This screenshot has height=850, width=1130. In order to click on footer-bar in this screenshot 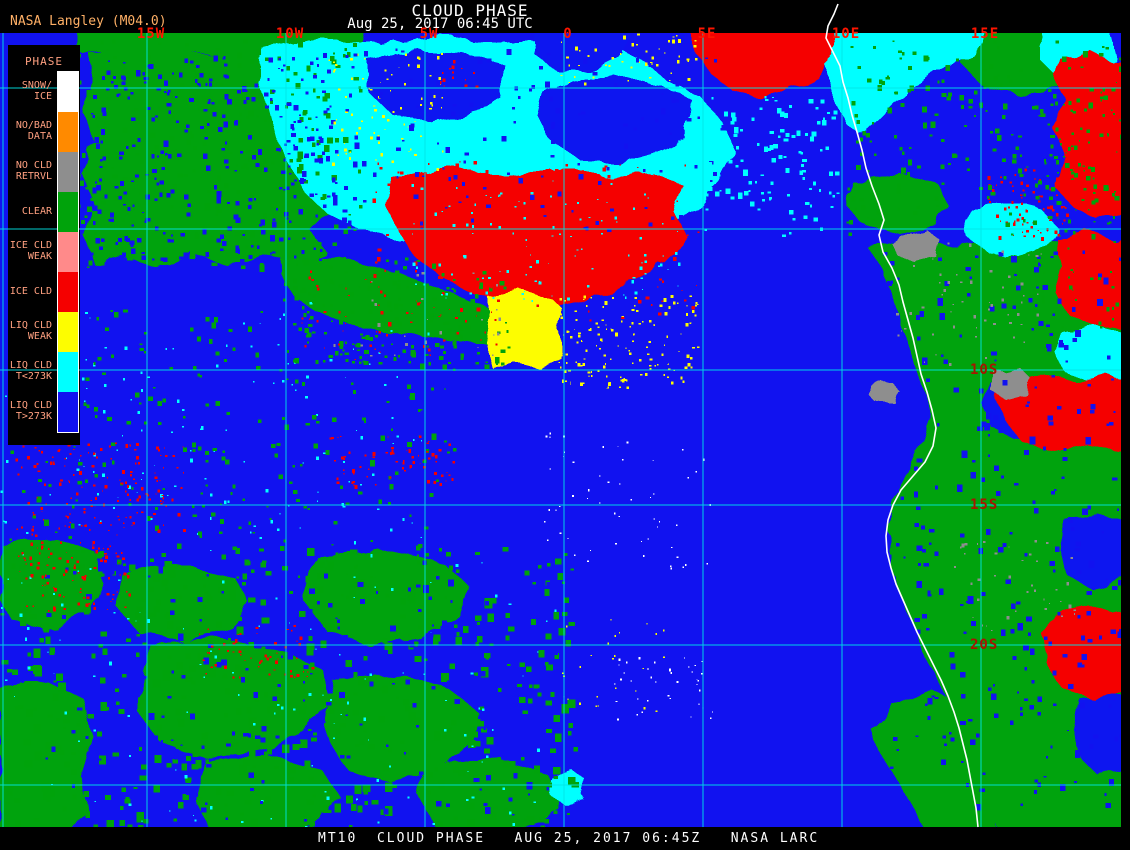, I will do `click(565, 838)`.